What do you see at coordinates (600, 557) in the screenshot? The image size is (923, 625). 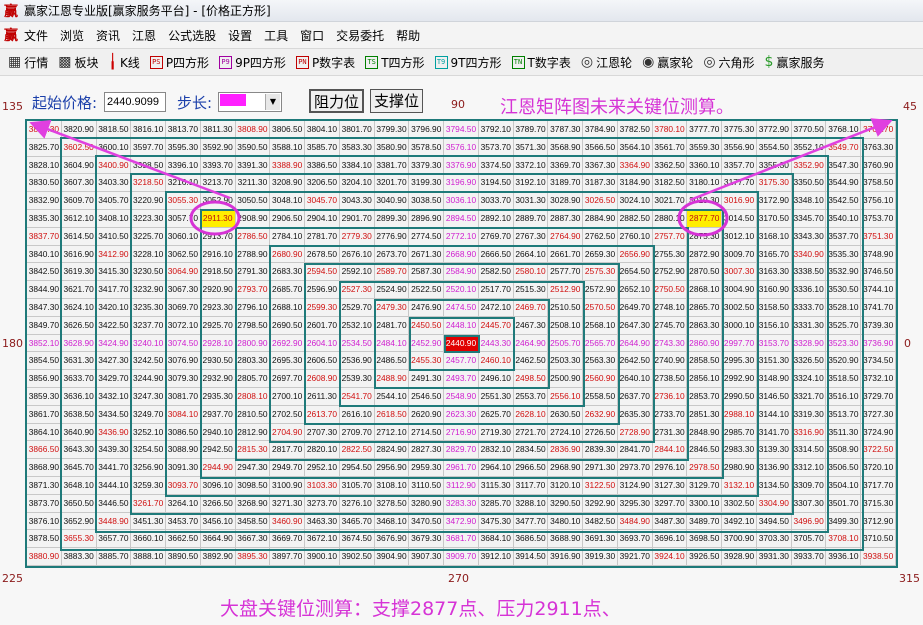 I see `grid-cell: 3919.30` at bounding box center [600, 557].